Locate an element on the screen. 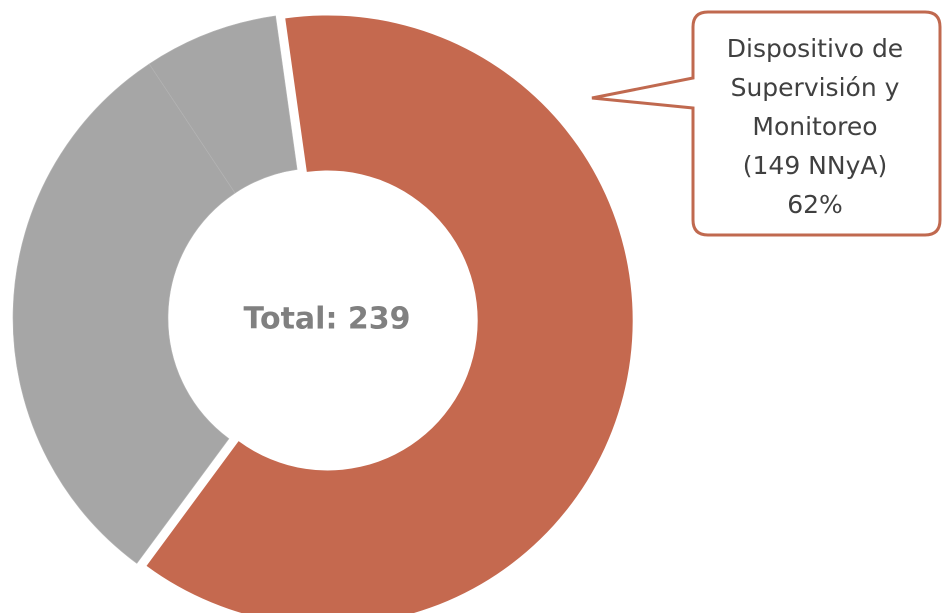 This screenshot has height=613, width=944. annotation-line: Monitoreo is located at coordinates (814, 126).